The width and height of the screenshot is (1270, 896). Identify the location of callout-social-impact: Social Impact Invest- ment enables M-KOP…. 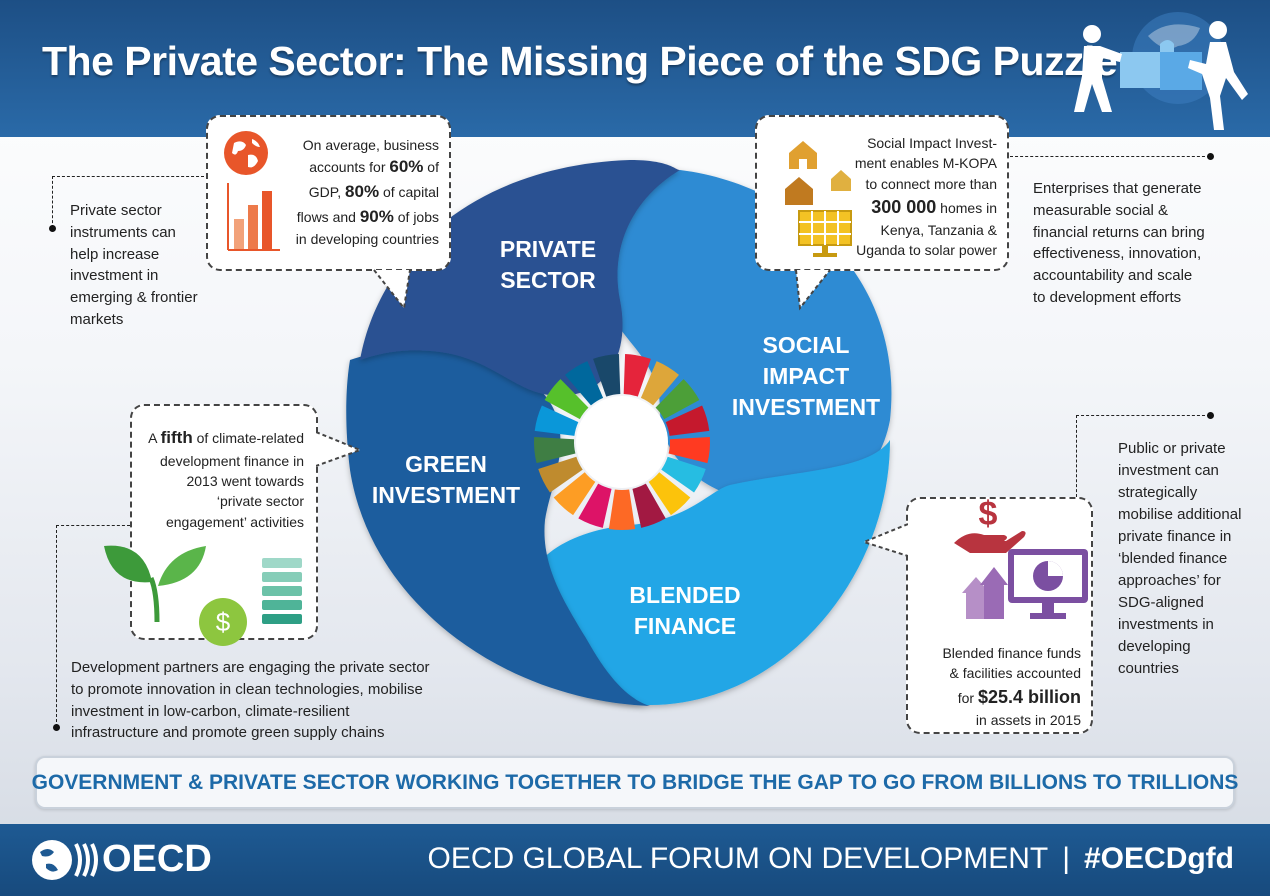
(882, 193).